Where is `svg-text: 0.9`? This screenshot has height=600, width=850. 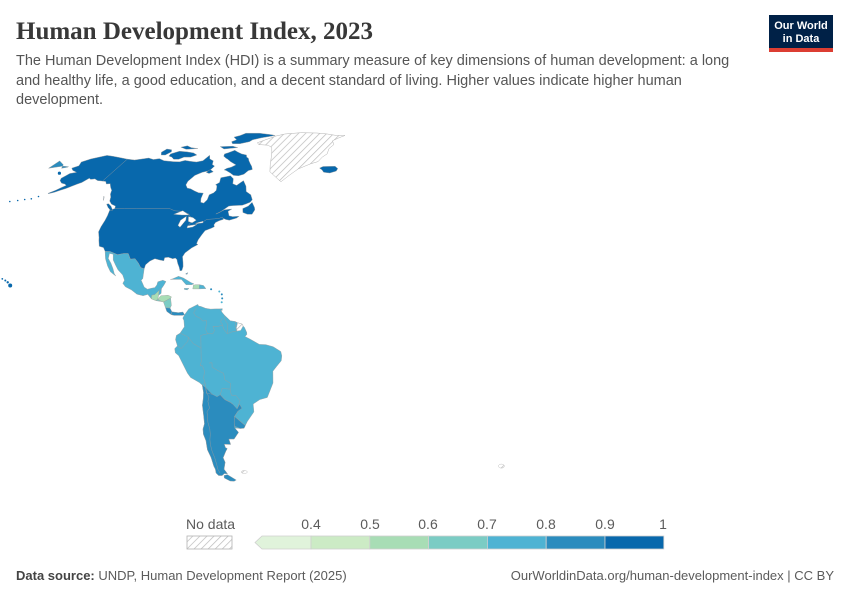 svg-text: 0.9 is located at coordinates (605, 524).